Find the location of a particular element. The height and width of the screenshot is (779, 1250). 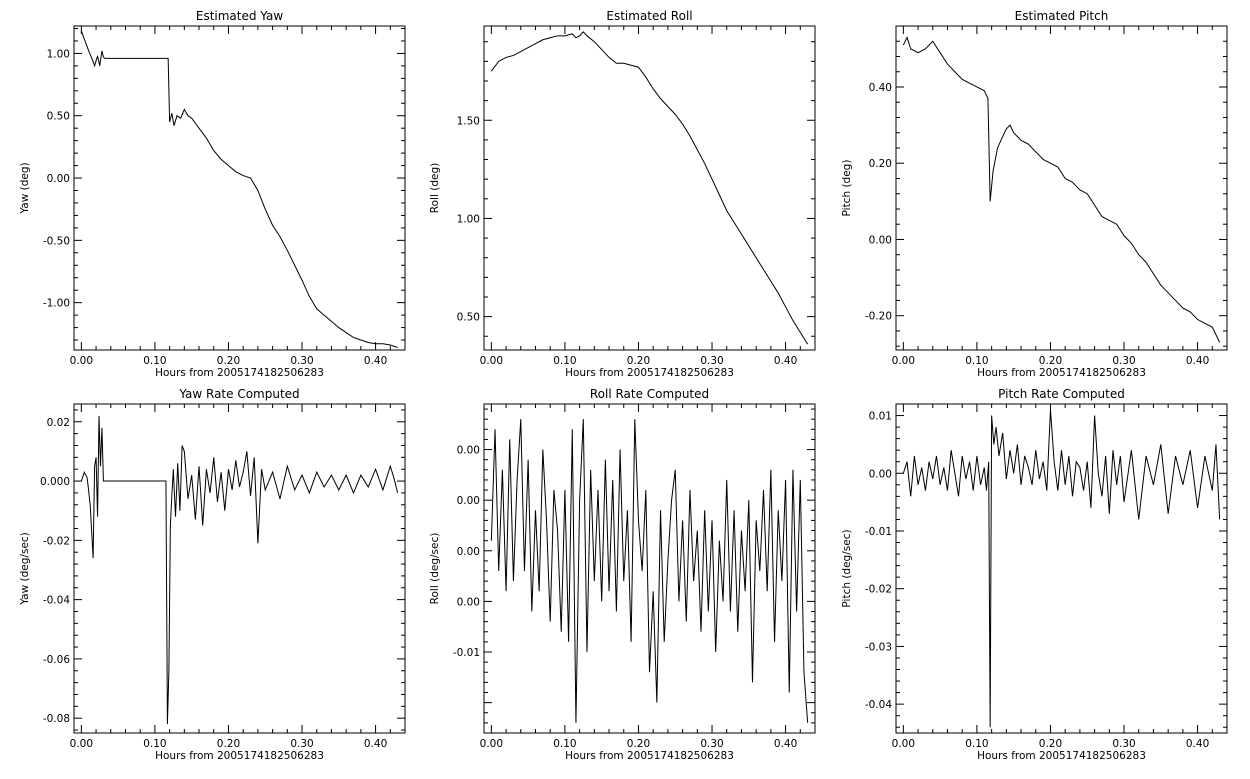

pitch-ytick-label: -0.20 is located at coordinates (878, 317).